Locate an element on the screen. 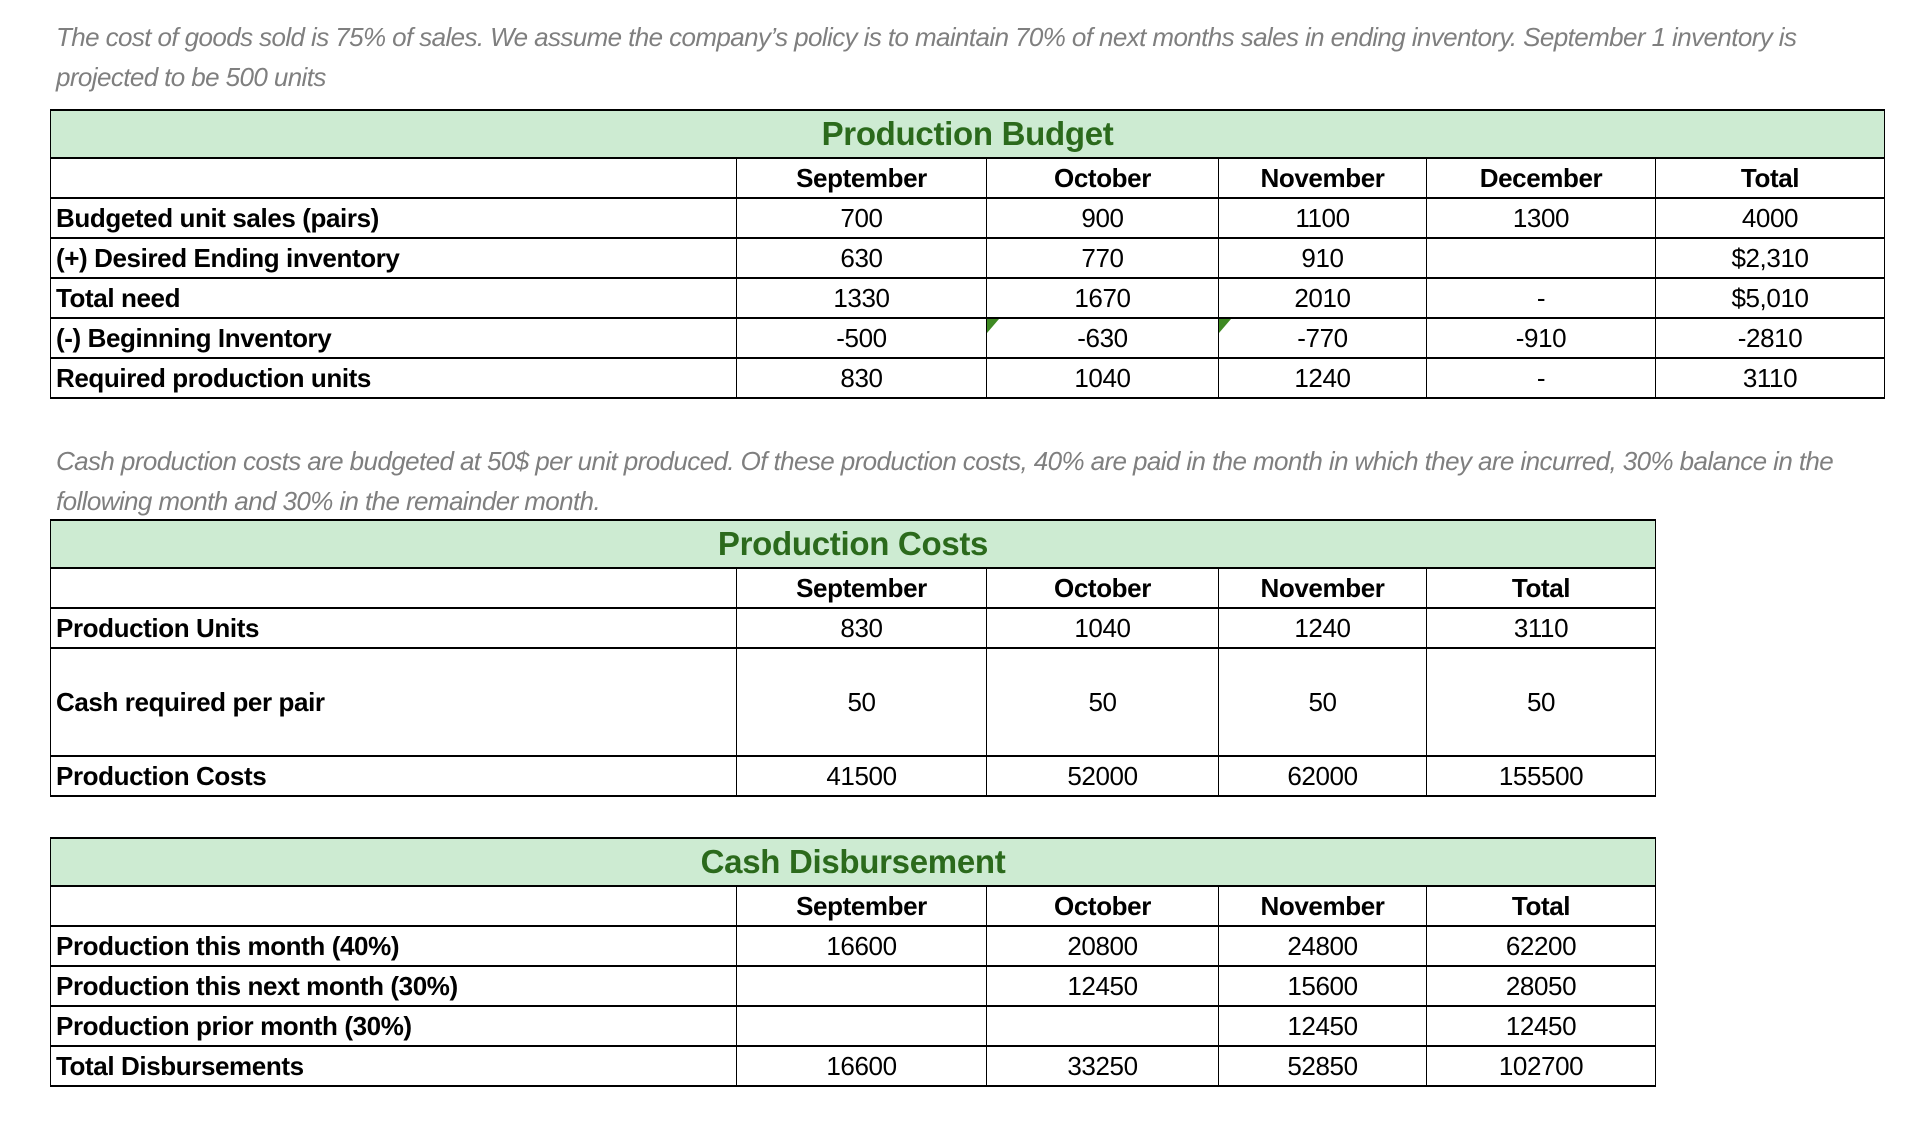 The width and height of the screenshot is (1920, 1134). production-costs-title: Production Costs is located at coordinates (853, 544).